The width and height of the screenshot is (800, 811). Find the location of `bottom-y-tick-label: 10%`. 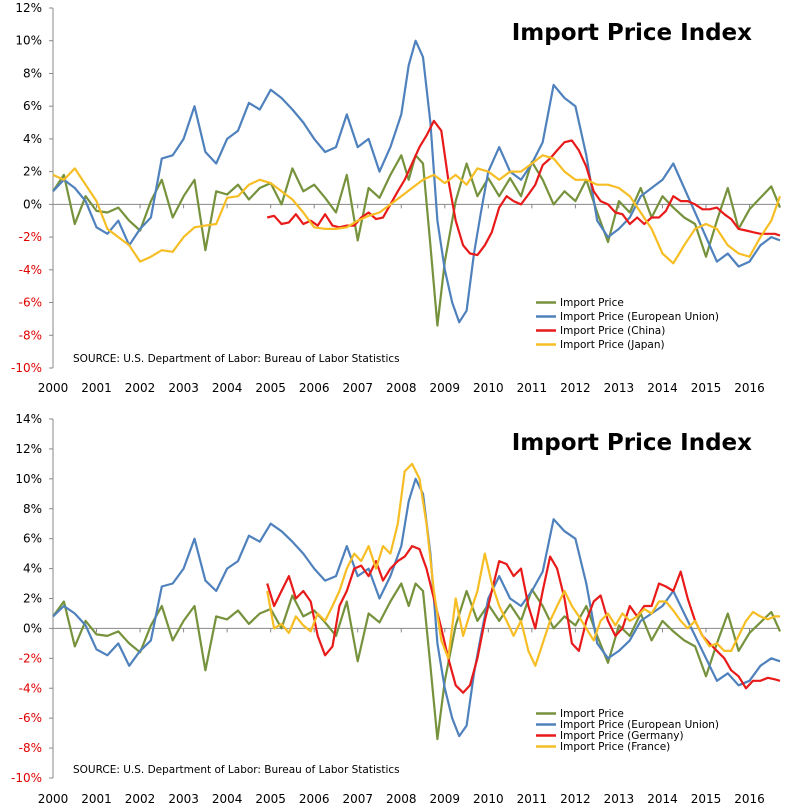

bottom-y-tick-label: 10% is located at coordinates (28, 479).